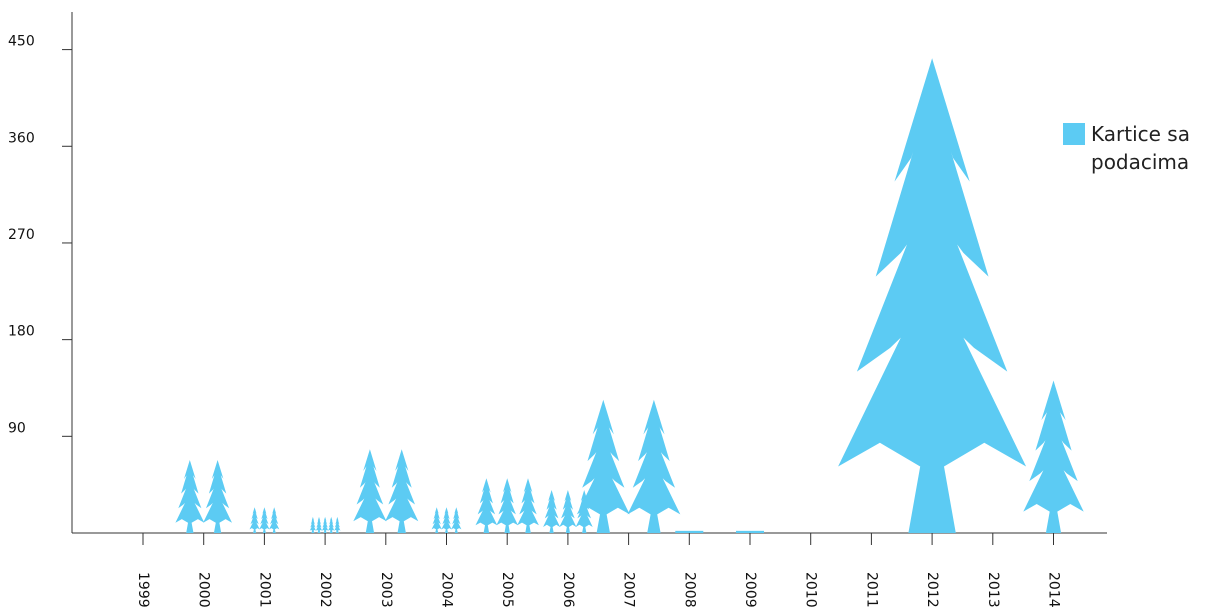 This screenshot has width=1206, height=610. What do you see at coordinates (386, 590) in the screenshot?
I see `x-tick-label: 2003` at bounding box center [386, 590].